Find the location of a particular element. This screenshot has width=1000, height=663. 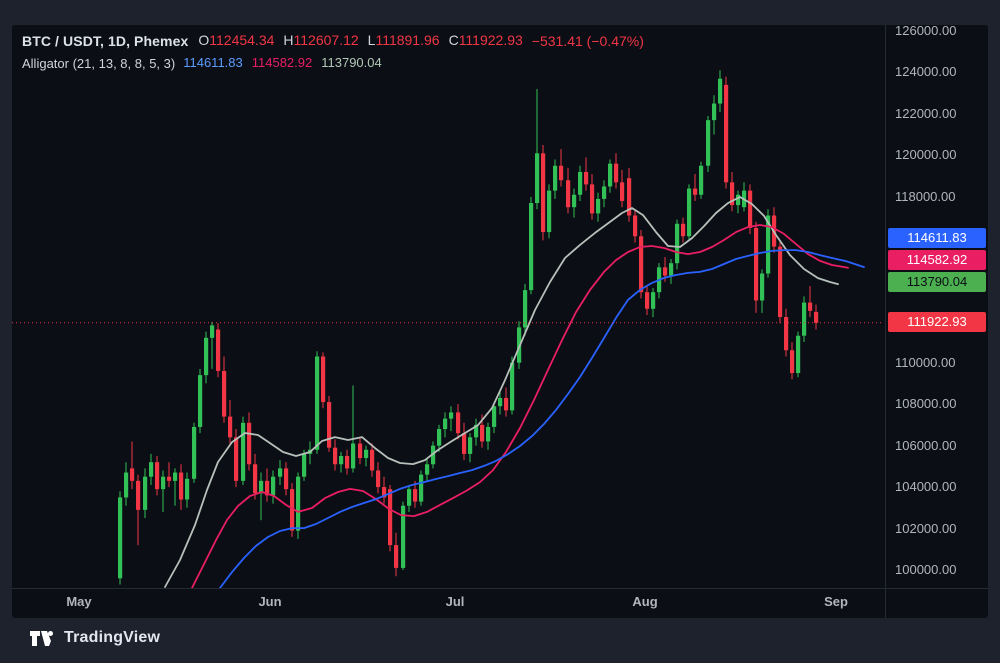

price-axis-badge: 111922.93 is located at coordinates (937, 322).